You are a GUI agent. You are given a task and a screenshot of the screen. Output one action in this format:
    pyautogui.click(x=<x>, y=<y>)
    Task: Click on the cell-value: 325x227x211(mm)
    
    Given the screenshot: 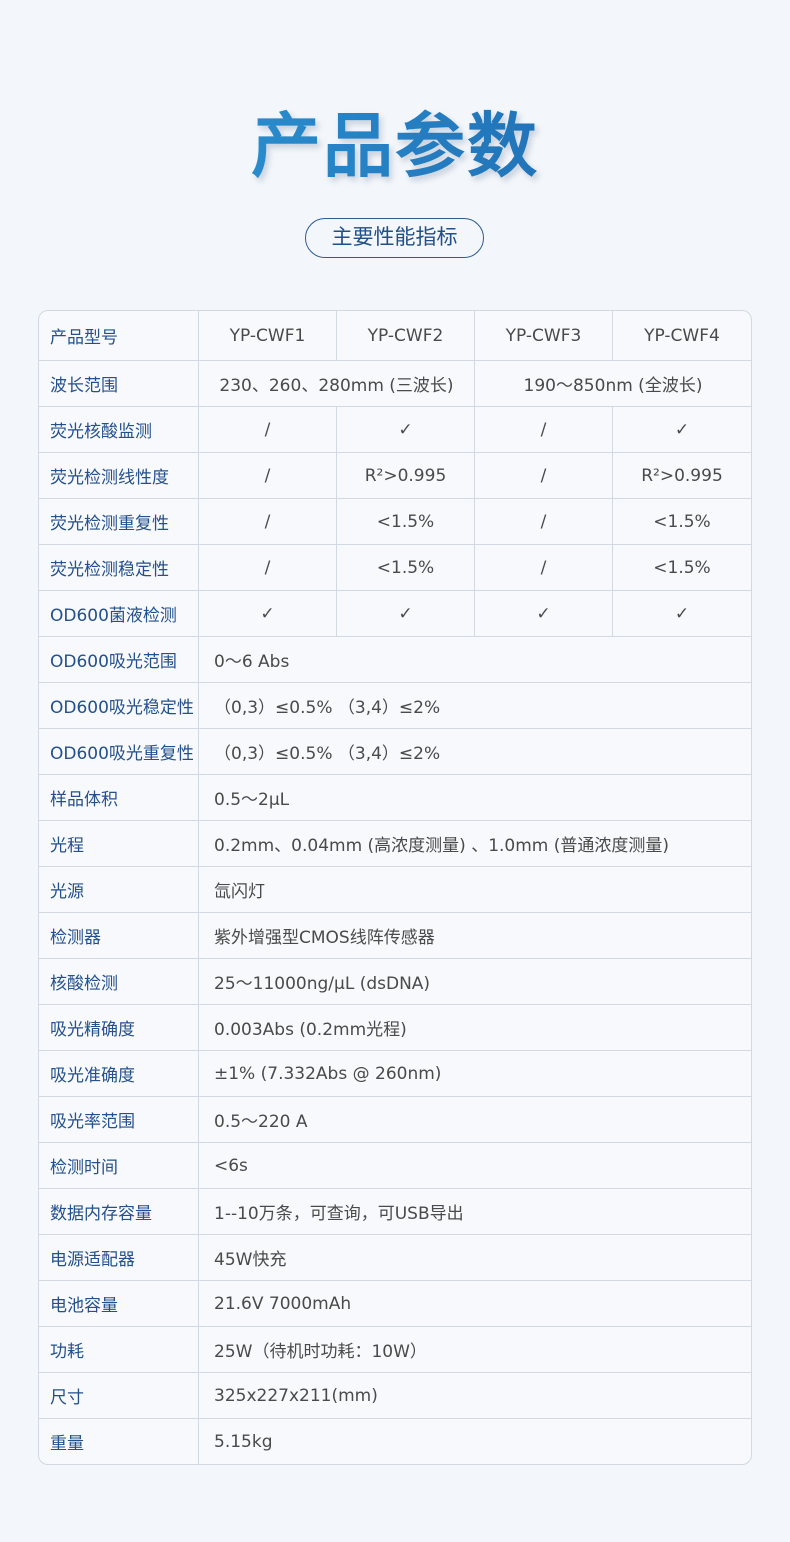 What is the action you would take?
    pyautogui.click(x=475, y=1396)
    